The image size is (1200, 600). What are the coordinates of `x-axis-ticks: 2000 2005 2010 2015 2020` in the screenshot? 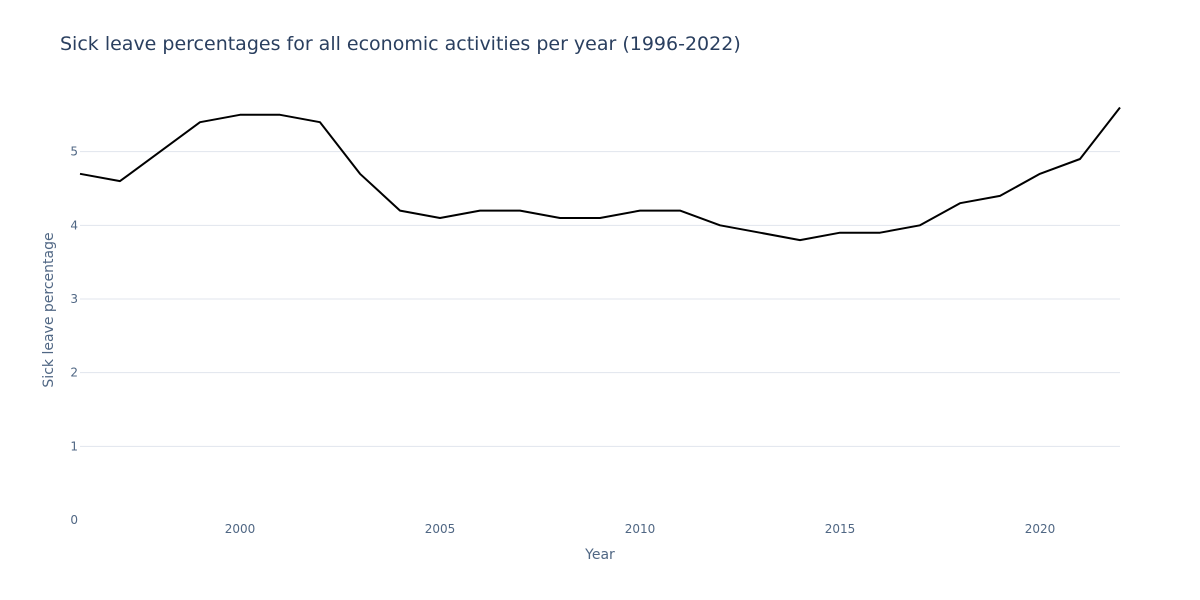 It's located at (640, 529).